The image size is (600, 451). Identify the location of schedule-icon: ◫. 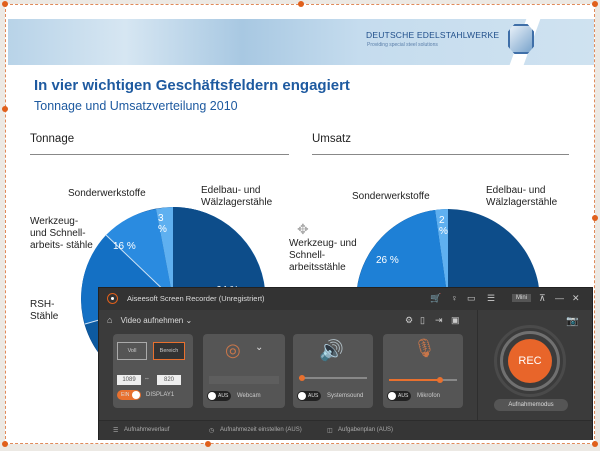
(330, 431).